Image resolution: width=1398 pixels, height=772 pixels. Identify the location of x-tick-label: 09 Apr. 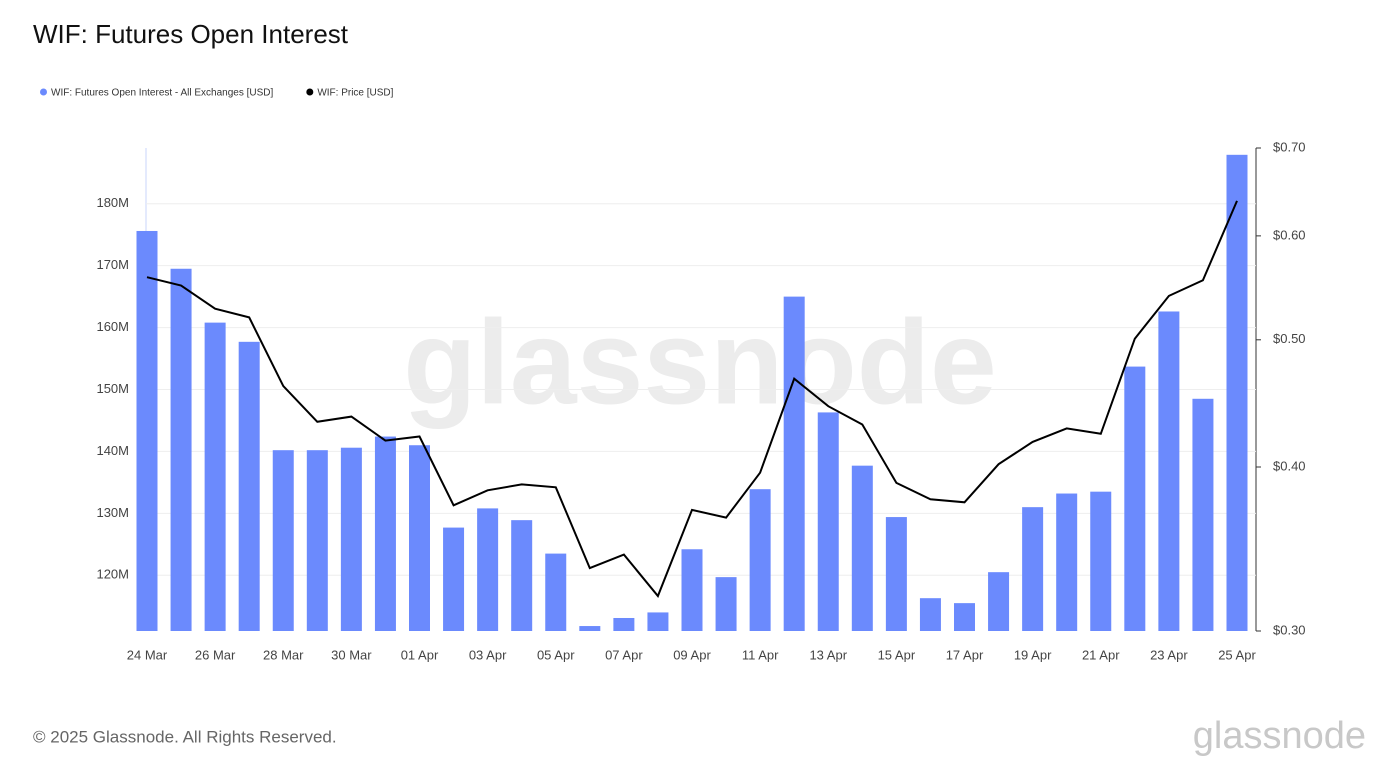
(692, 654).